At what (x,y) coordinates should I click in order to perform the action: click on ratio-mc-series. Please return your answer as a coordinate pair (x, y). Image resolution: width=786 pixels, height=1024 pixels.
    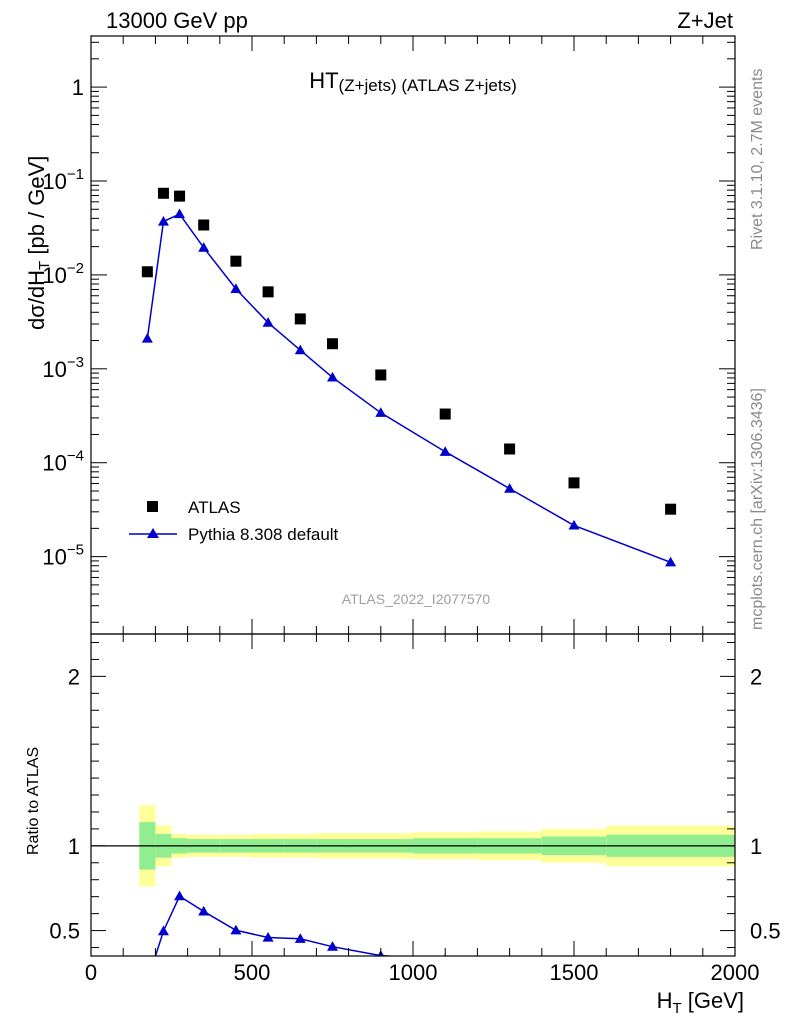
    Looking at the image, I should click on (294, 938).